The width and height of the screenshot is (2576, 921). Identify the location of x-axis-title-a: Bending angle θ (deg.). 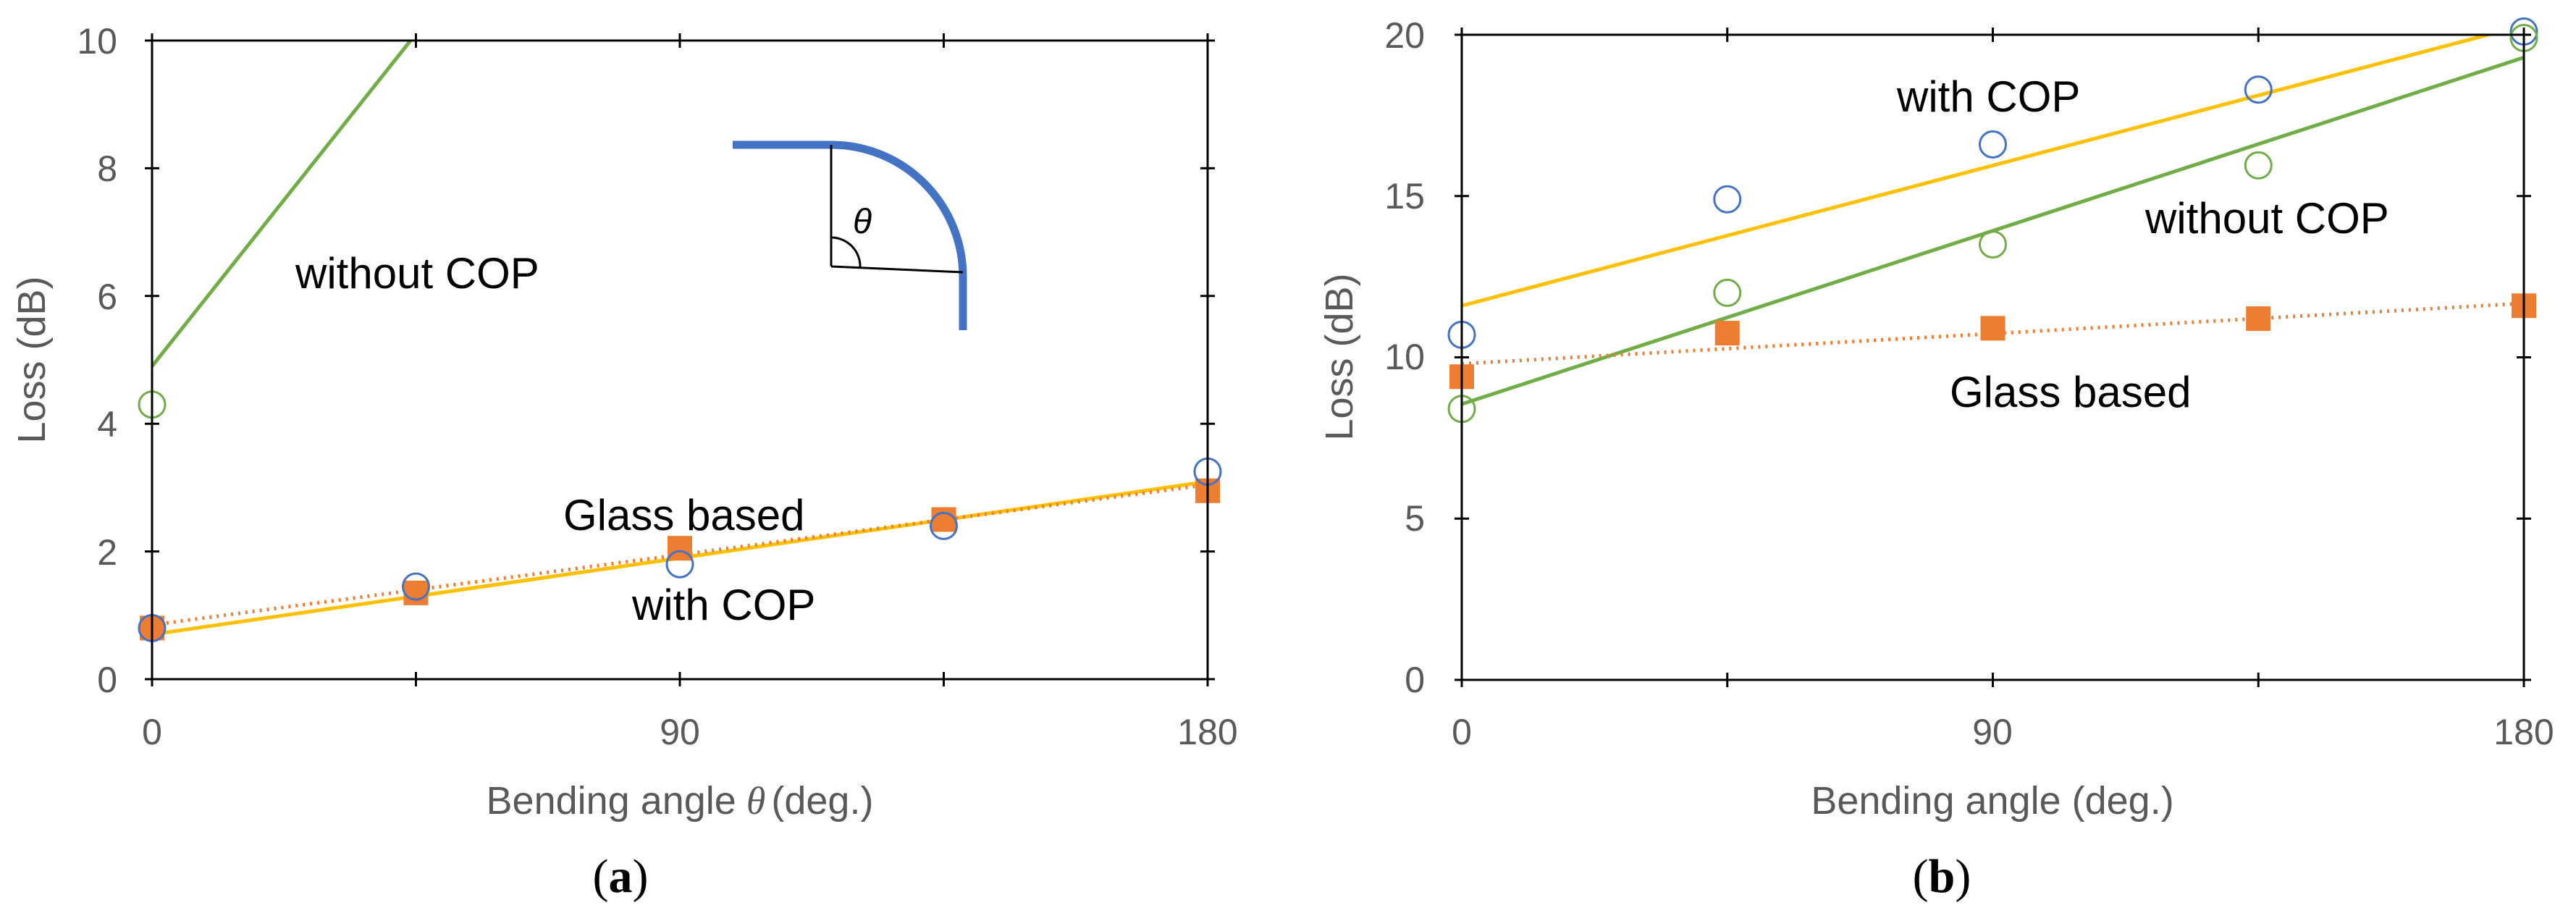
(680, 801).